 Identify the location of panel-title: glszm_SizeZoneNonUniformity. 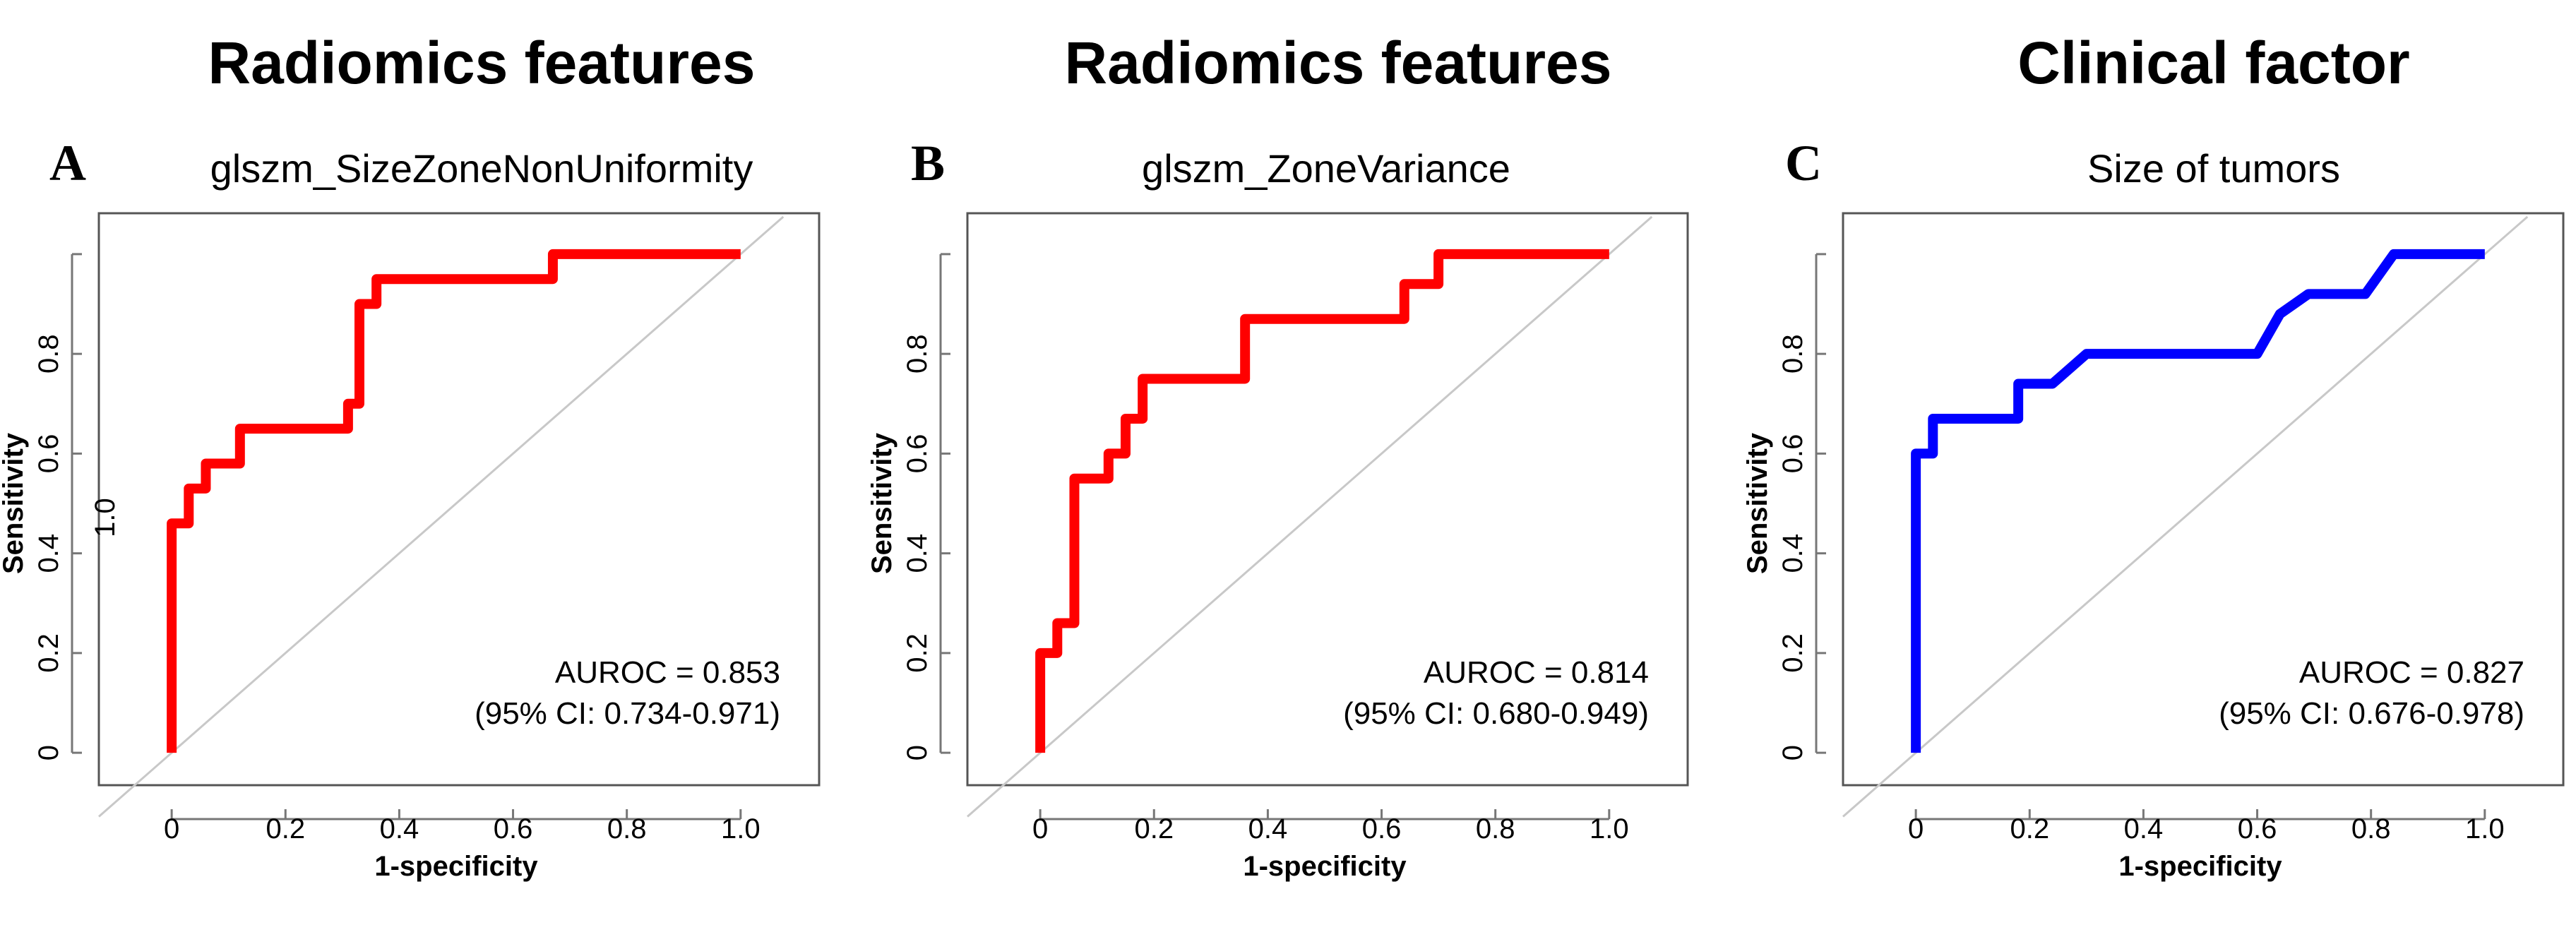
(481, 168).